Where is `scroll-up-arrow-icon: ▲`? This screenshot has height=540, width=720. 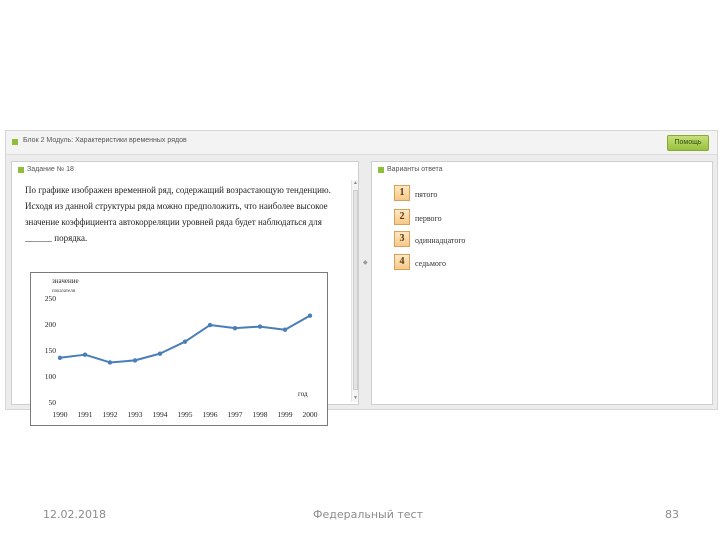
scroll-up-arrow-icon: ▲ is located at coordinates (355, 183).